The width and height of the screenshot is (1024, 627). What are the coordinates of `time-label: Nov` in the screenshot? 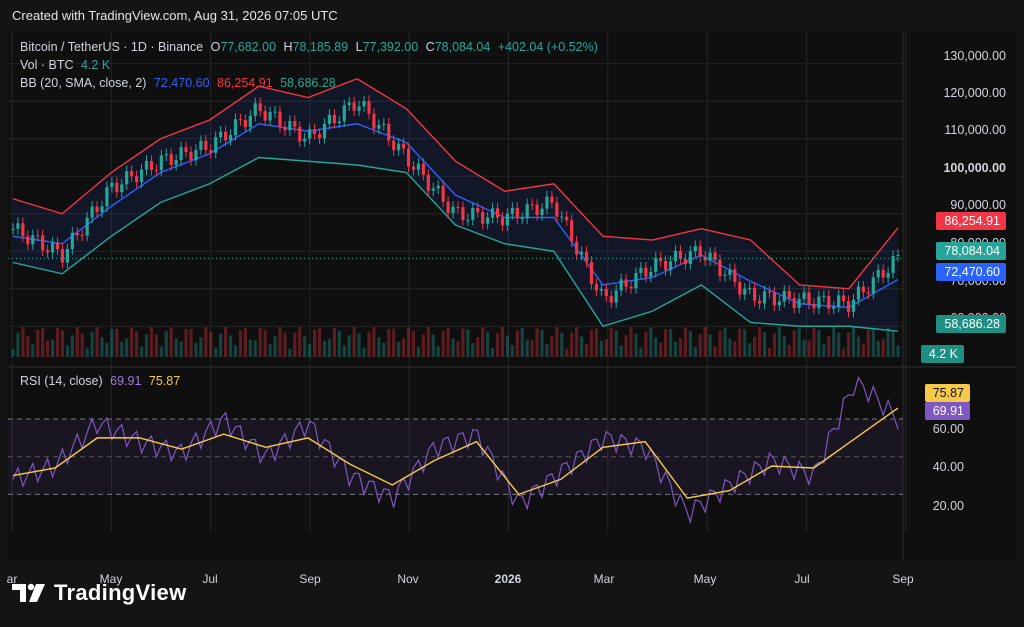 It's located at (408, 579).